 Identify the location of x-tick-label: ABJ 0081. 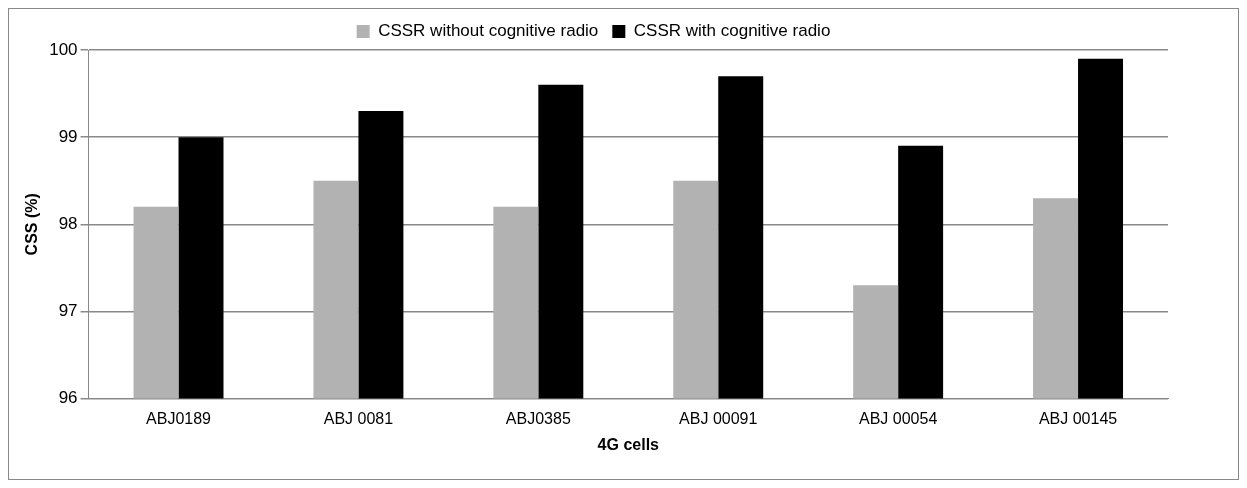
(358, 418).